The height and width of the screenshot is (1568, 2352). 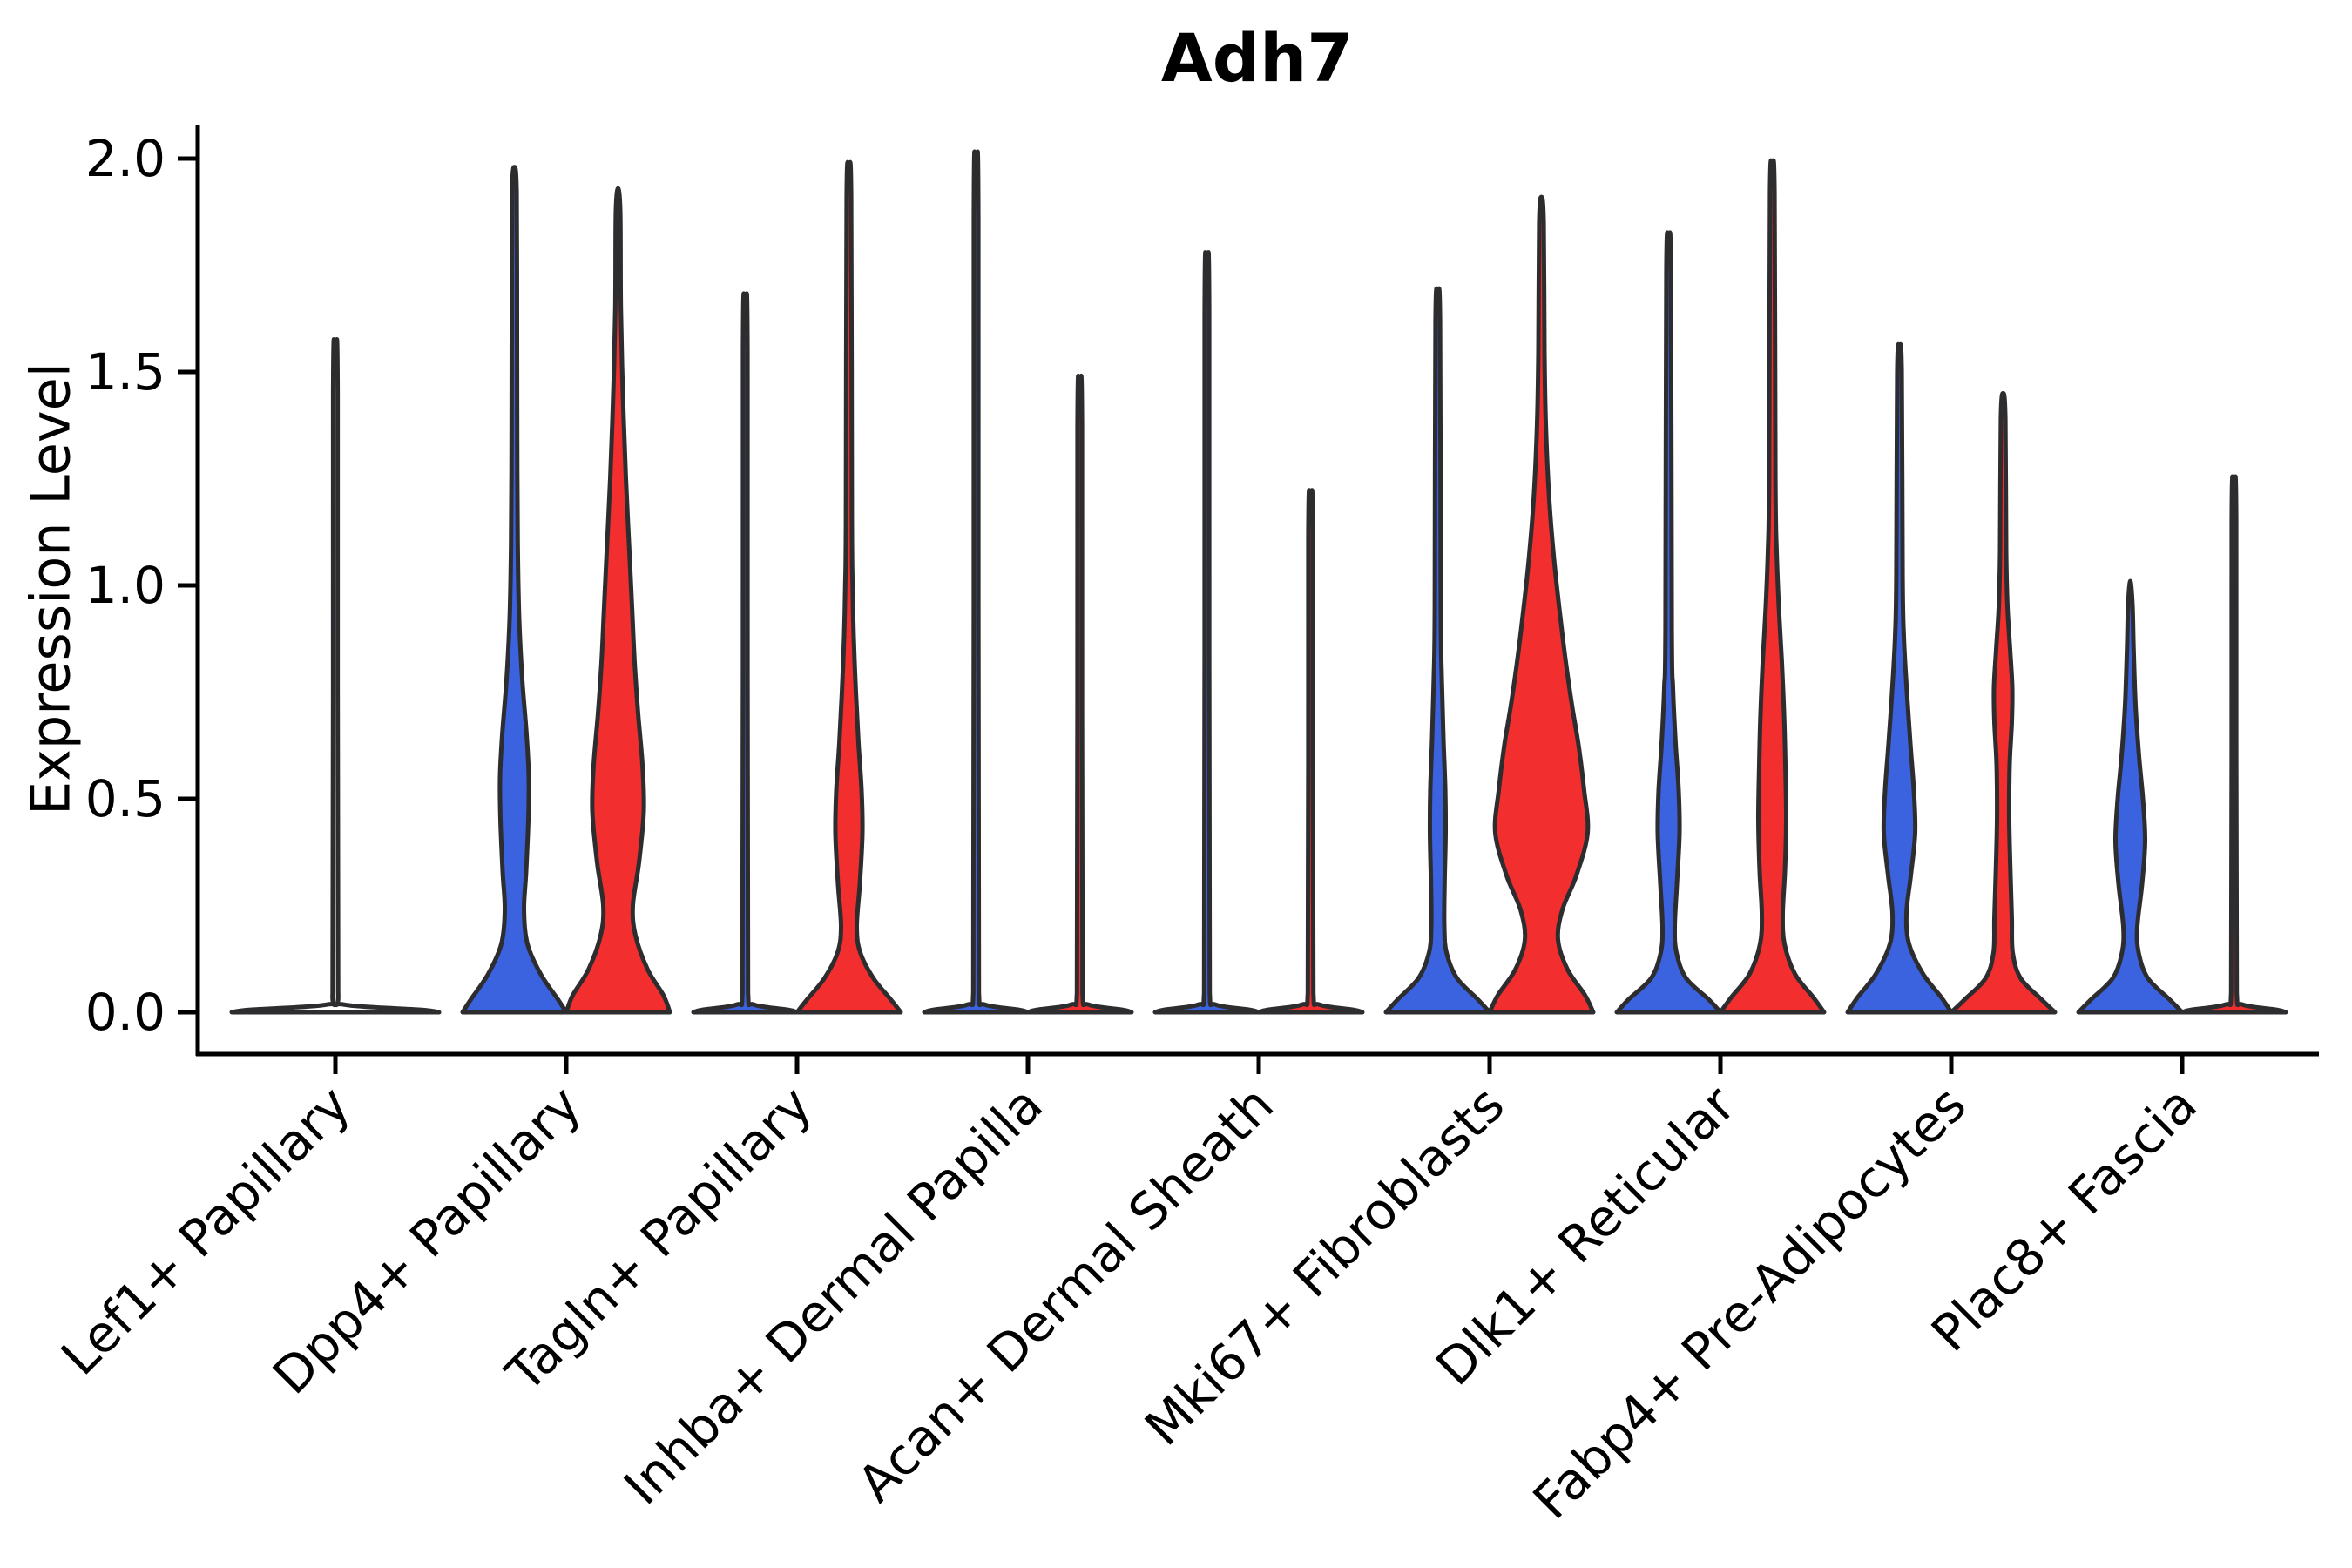 I want to click on violin-acan-dermal-sheath-right, so click(x=1310, y=751).